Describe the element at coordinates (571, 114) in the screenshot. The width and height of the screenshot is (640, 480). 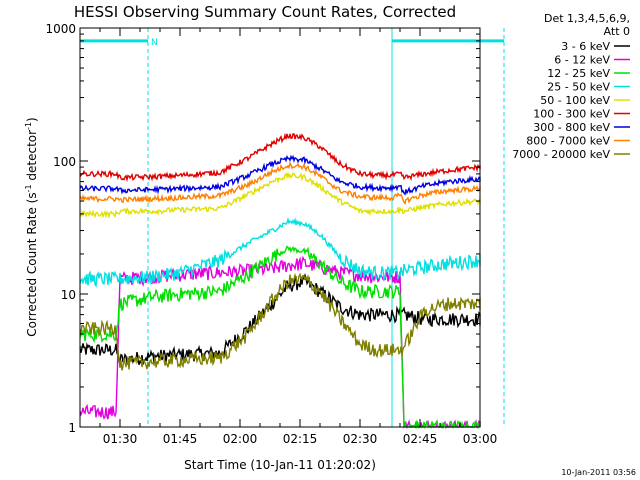
I see `legend-label-5: 100 - 300 keV` at that location.